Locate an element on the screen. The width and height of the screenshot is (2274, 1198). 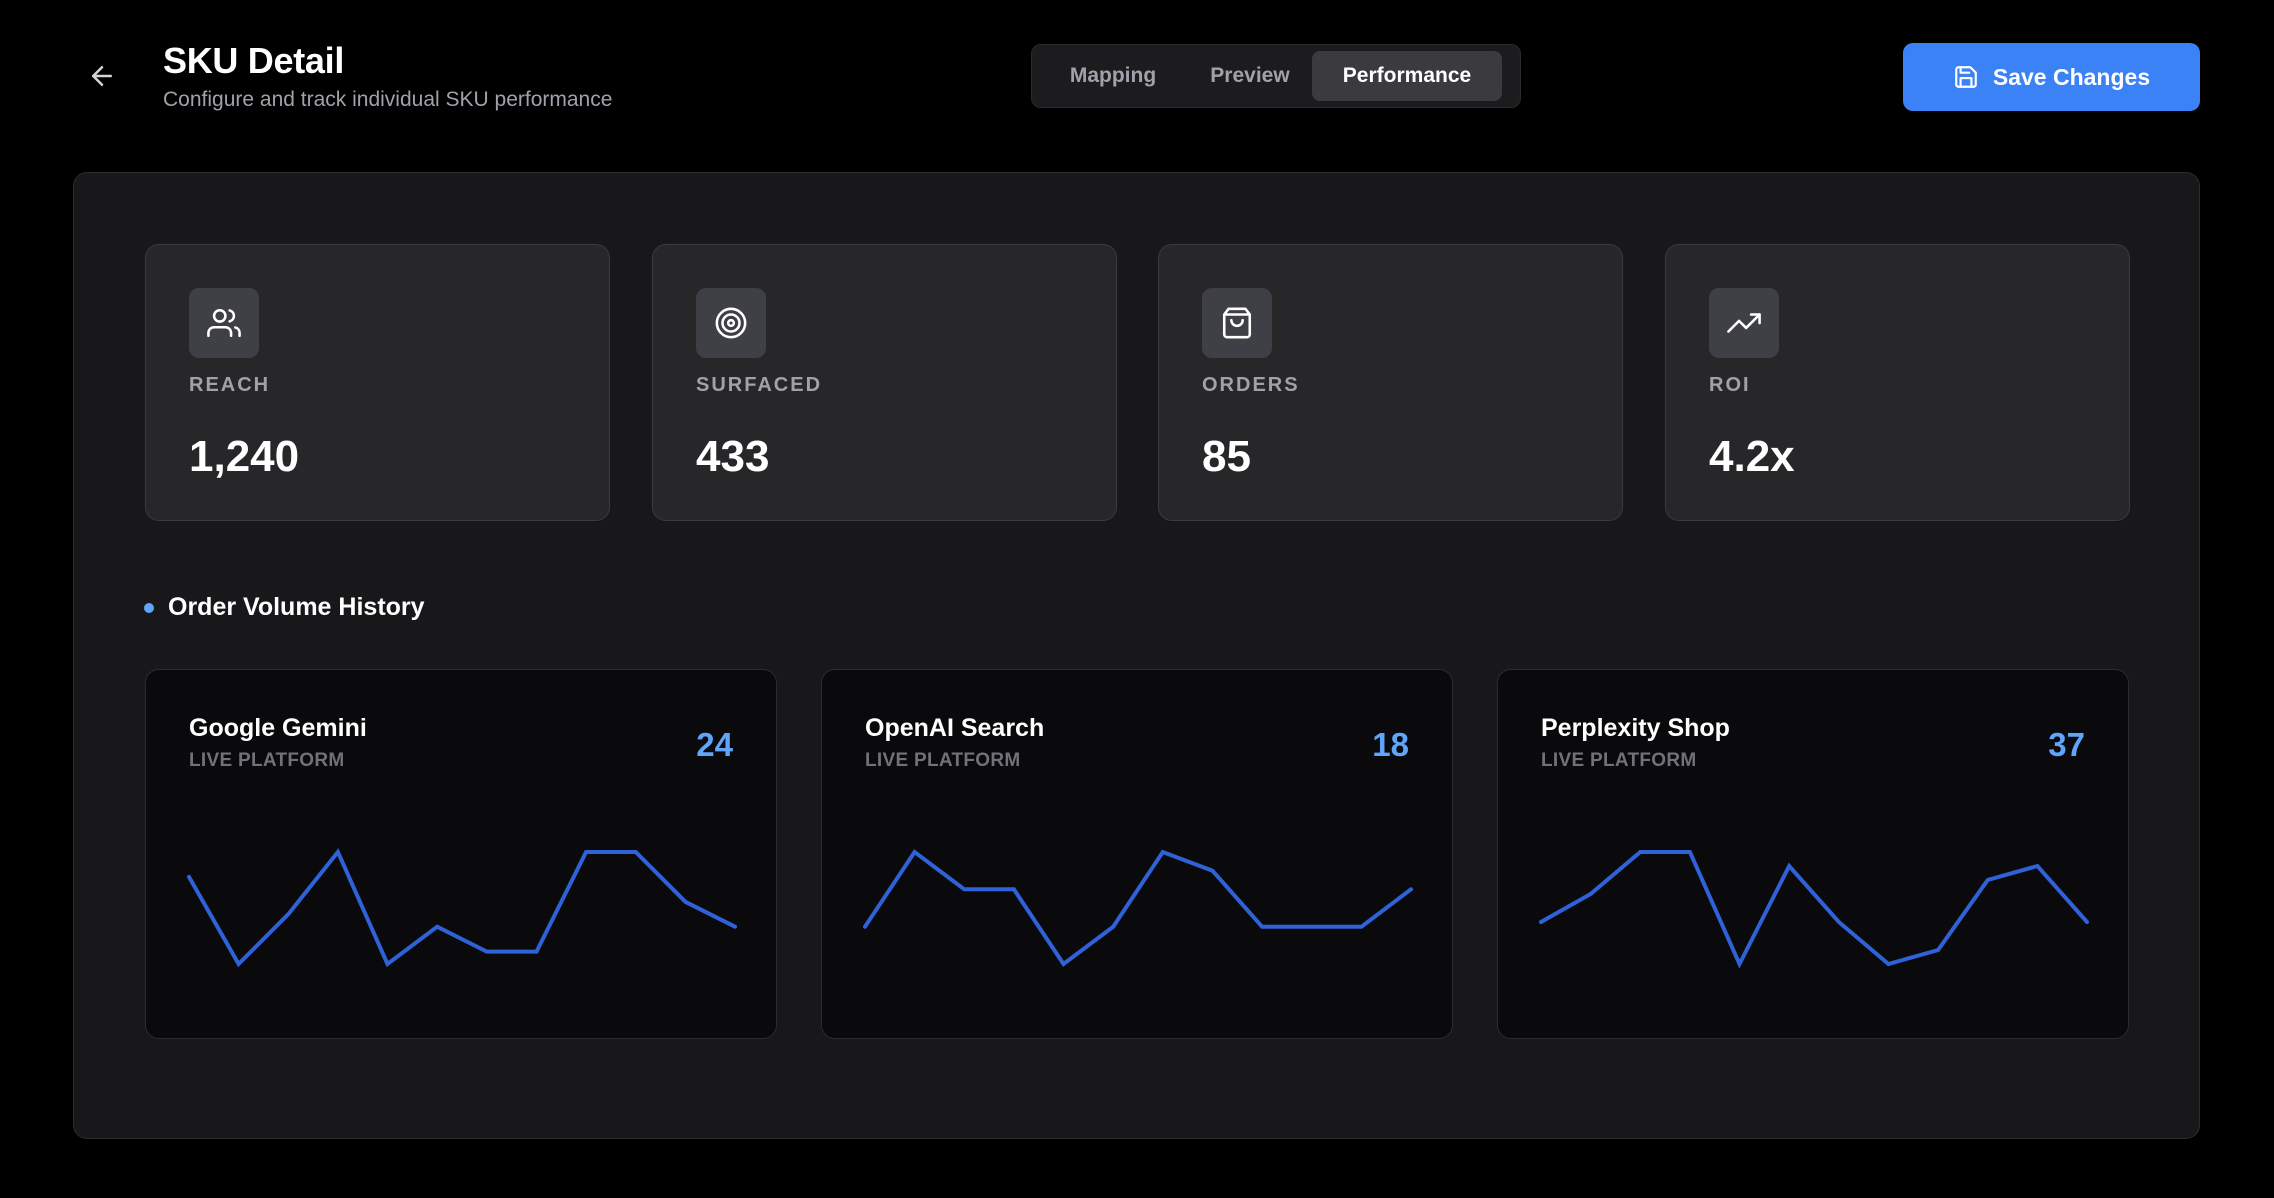
view-tabs: Mapping Preview Performance is located at coordinates (1276, 76).